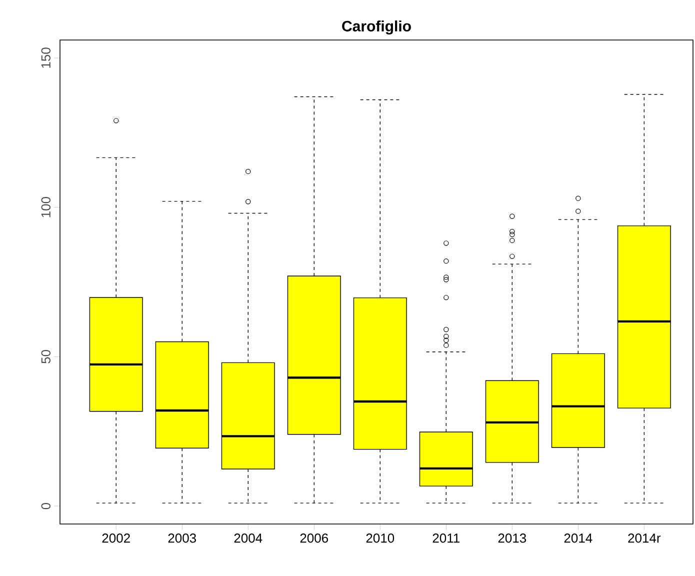 The width and height of the screenshot is (695, 576). What do you see at coordinates (376, 27) in the screenshot?
I see `chart-title: Carofiglio` at bounding box center [376, 27].